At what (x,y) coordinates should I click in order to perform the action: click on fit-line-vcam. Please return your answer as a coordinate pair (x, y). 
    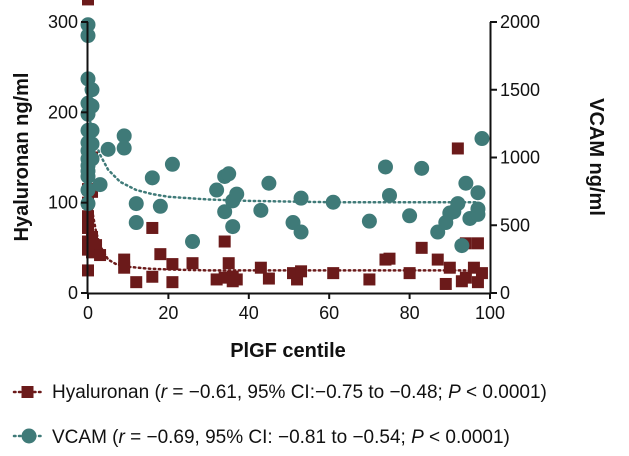
    Looking at the image, I should click on (283, 159).